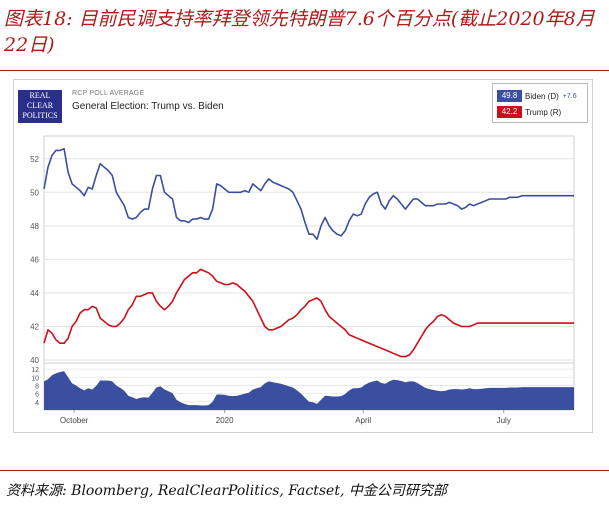  I want to click on spread-y-tick-label: 6, so click(37, 395).